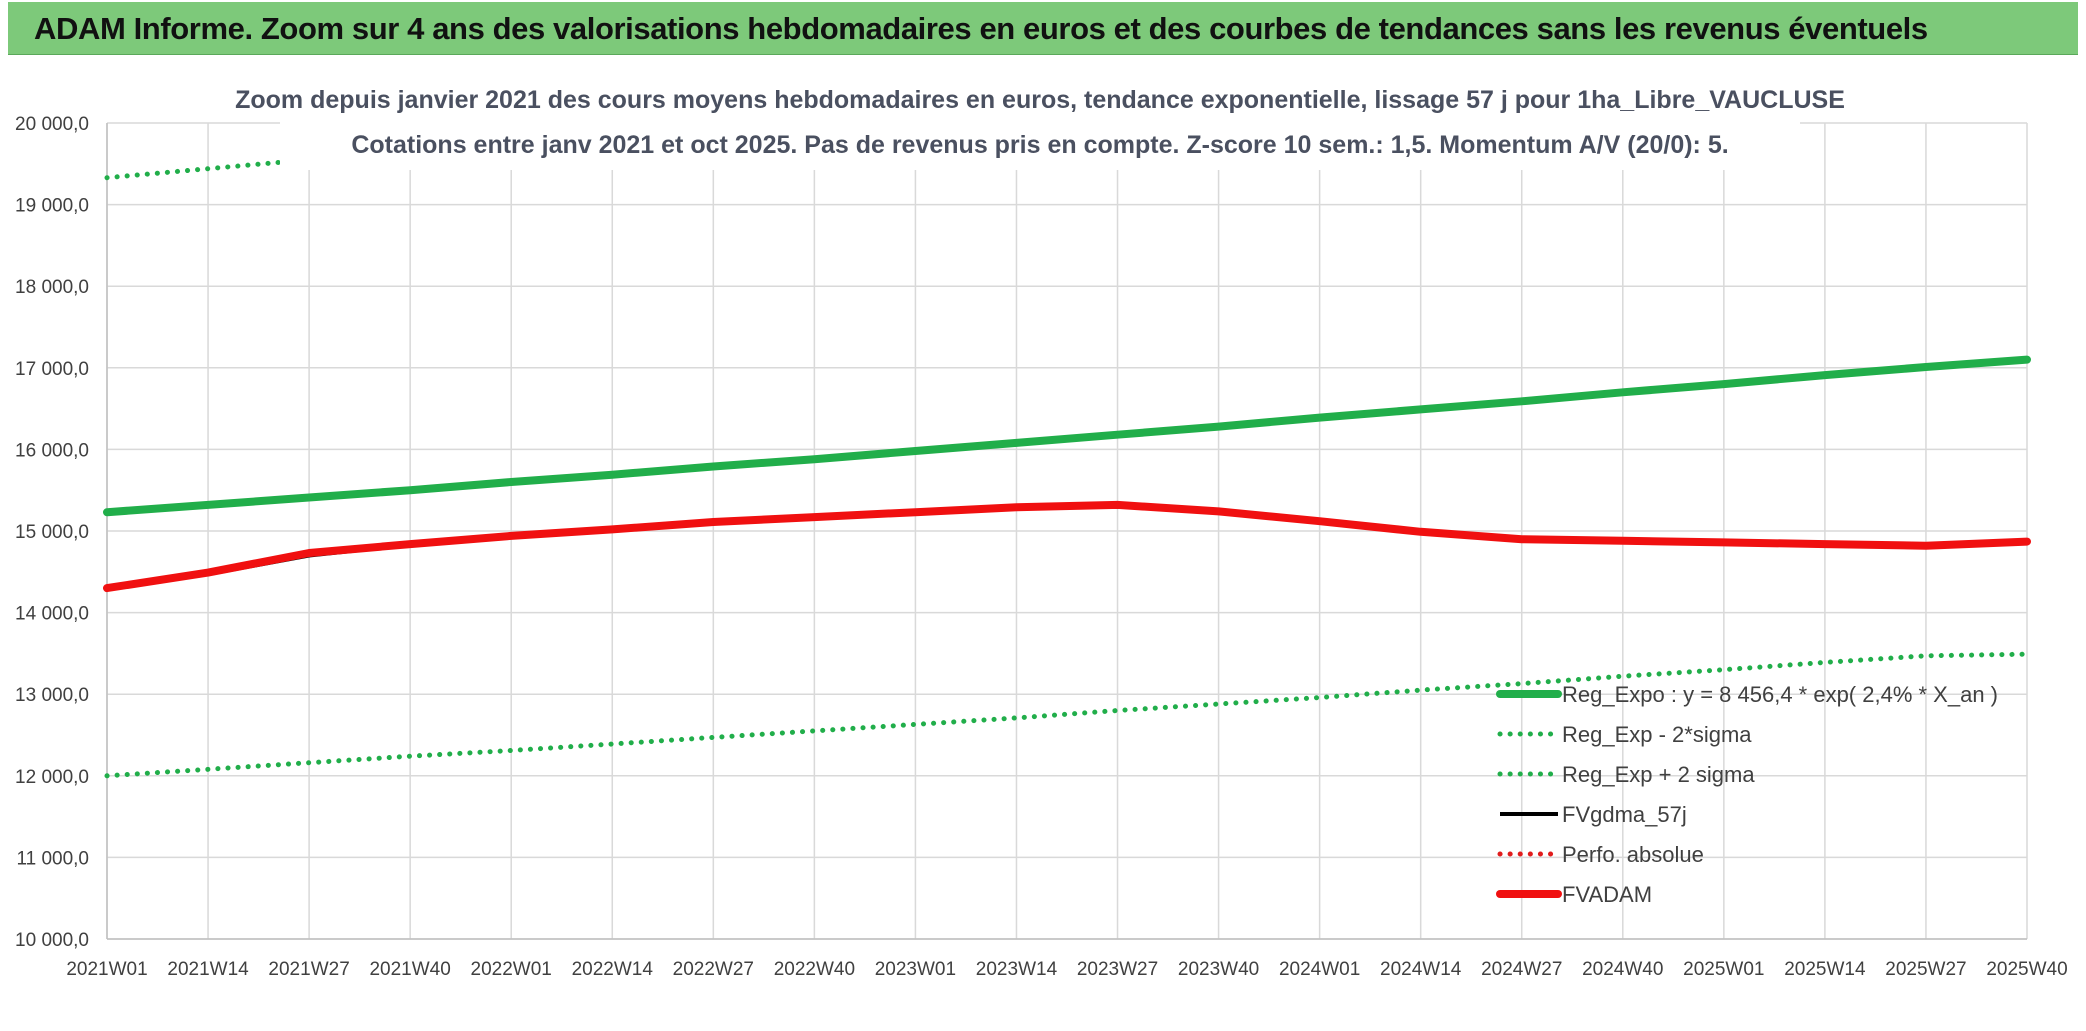 Image resolution: width=2086 pixels, height=1031 pixels. I want to click on x-tick-label: 2023W27, so click(1117, 969).